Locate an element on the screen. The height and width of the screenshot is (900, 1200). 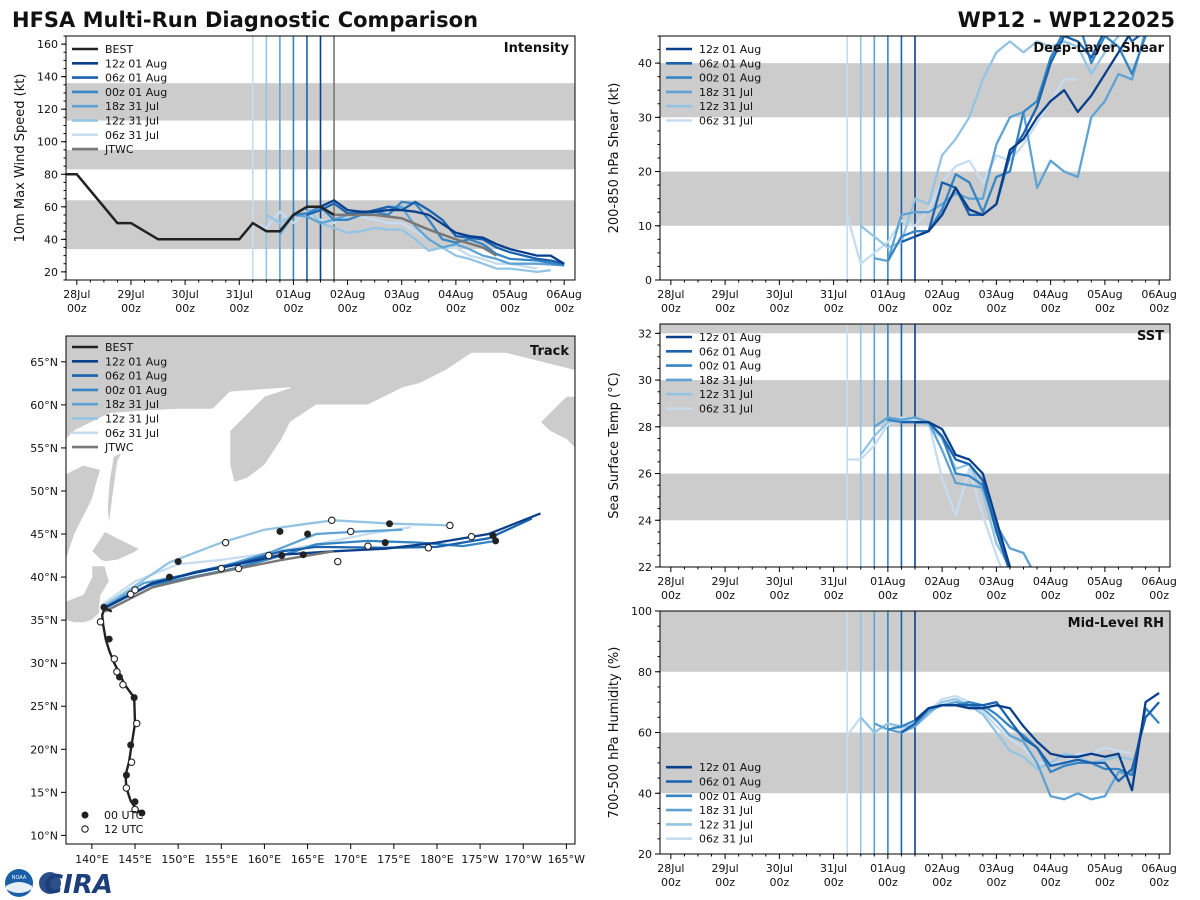
intensity-xtick-label: 02Aug is located at coordinates (347, 294).